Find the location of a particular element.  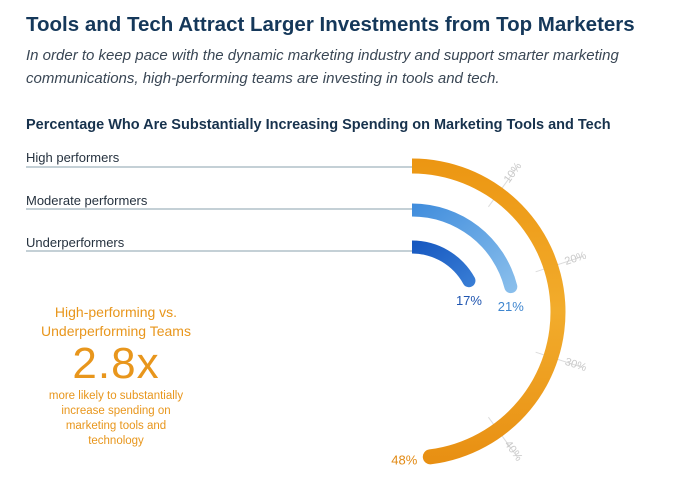

scale-tick-label-30: 30% is located at coordinates (575, 365).